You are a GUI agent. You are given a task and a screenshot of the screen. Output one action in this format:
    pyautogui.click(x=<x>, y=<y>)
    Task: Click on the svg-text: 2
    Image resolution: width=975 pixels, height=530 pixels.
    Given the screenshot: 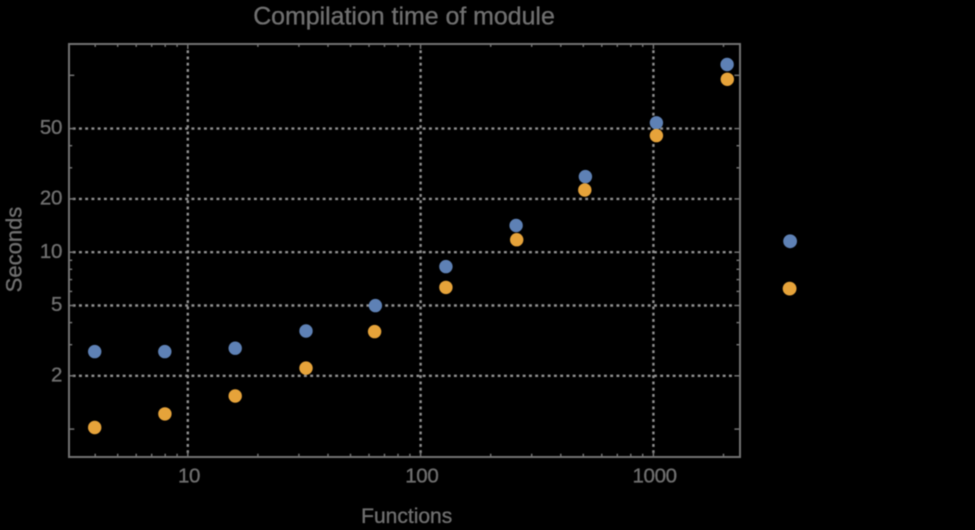 What is the action you would take?
    pyautogui.click(x=56, y=374)
    